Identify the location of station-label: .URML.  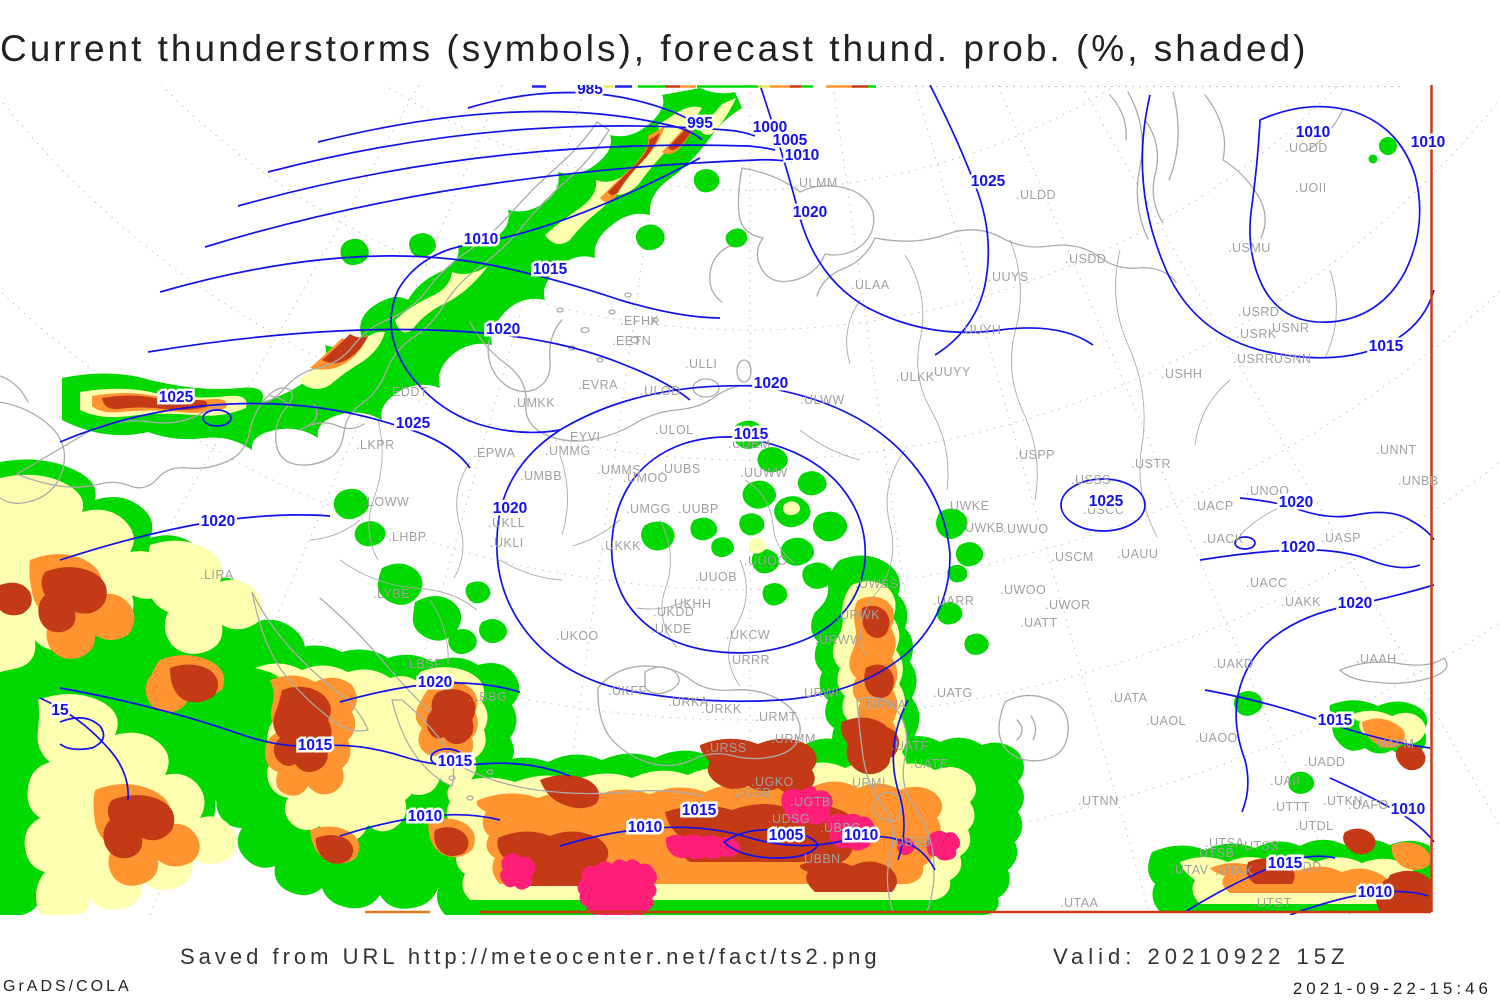
(868, 783).